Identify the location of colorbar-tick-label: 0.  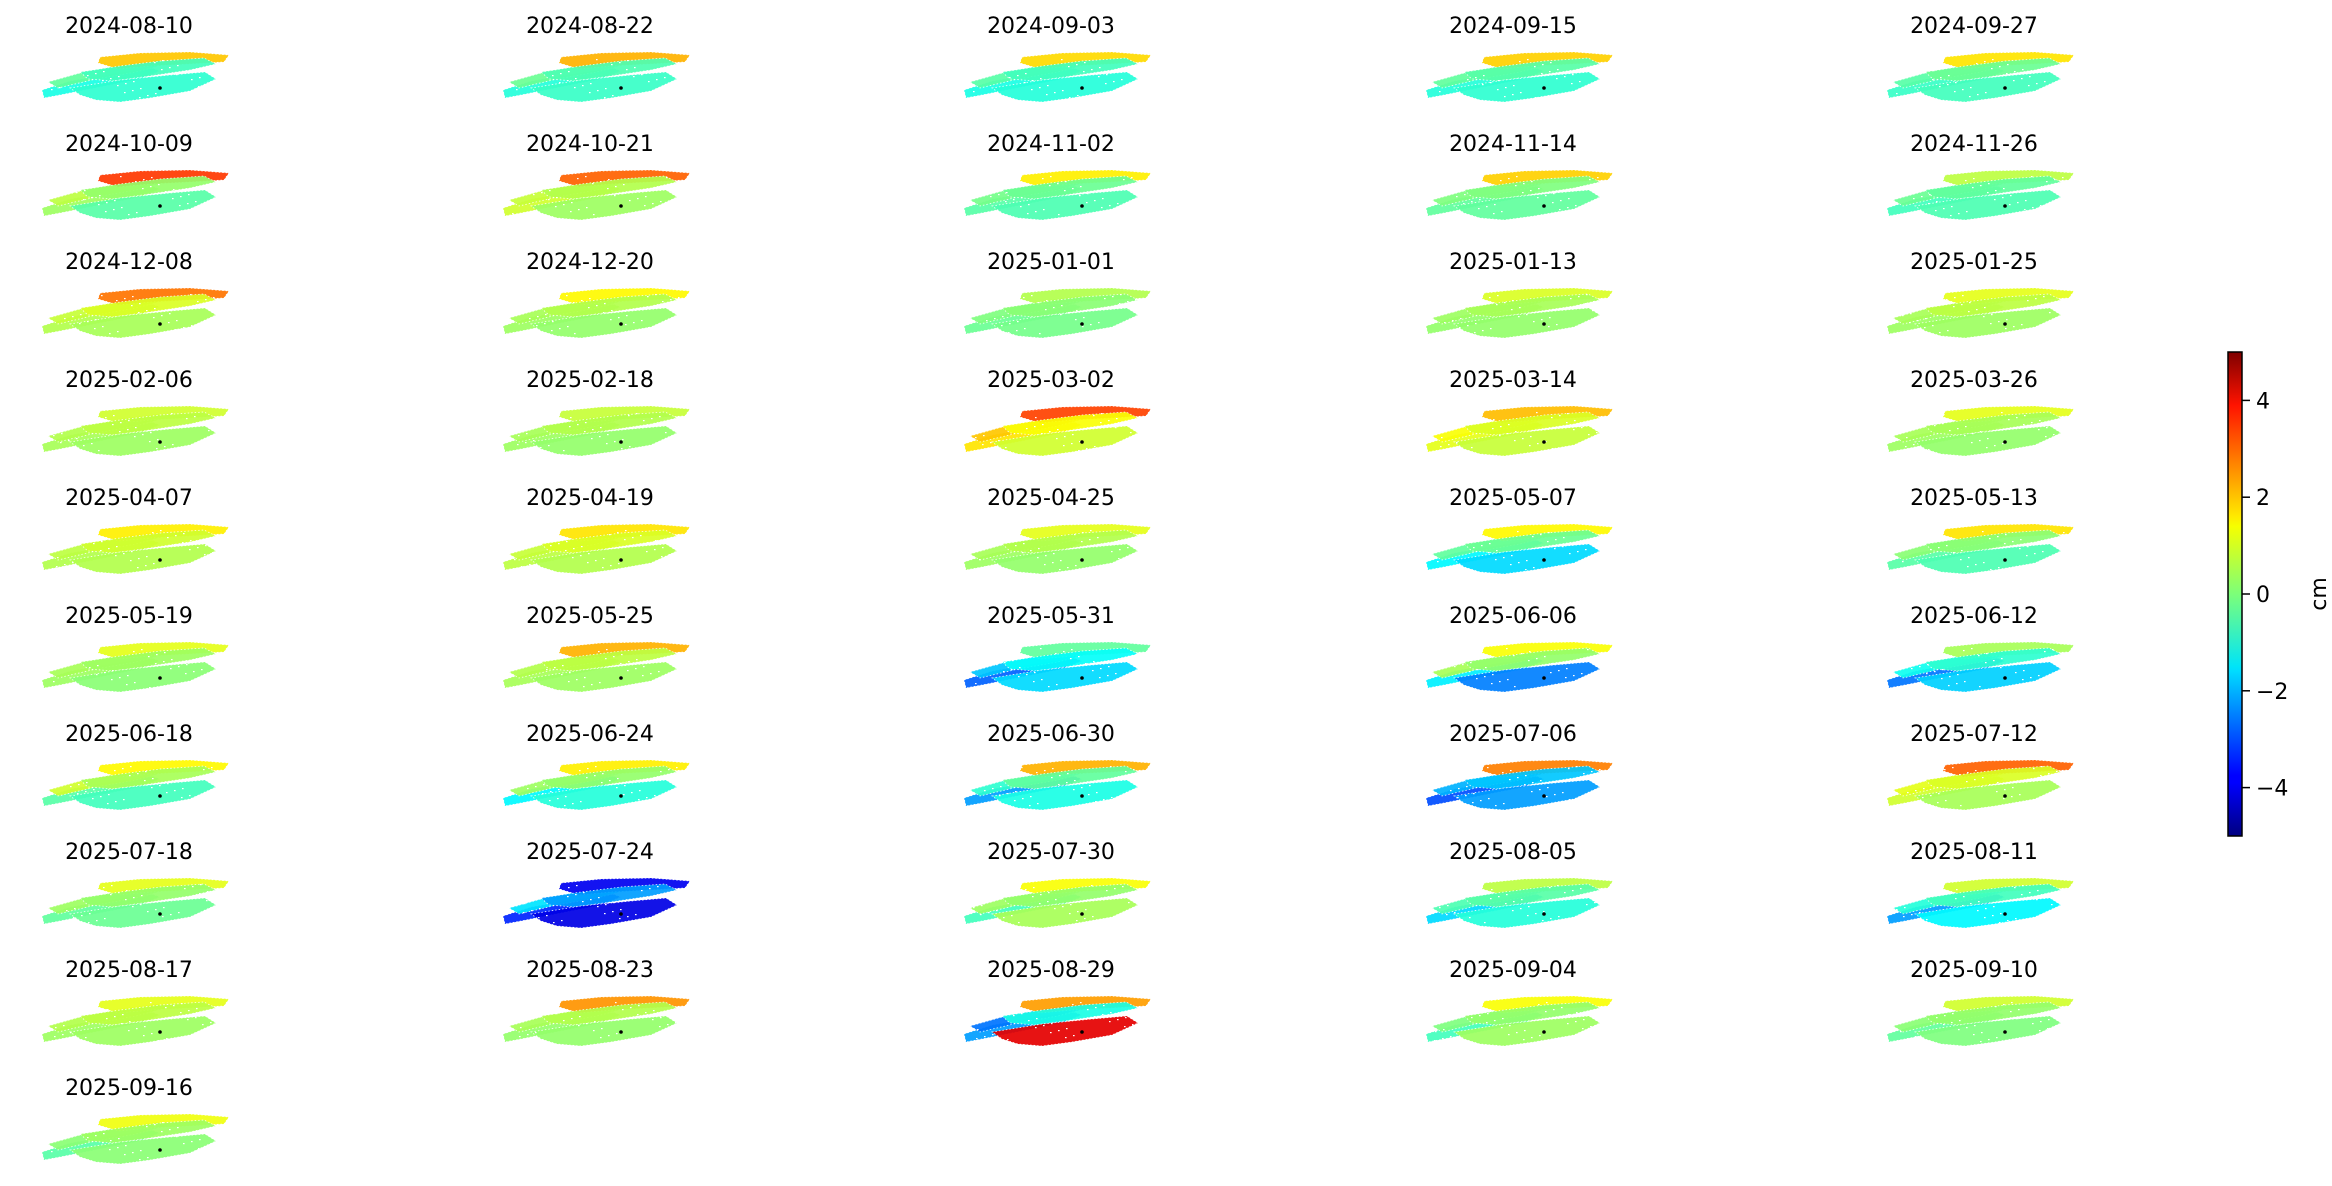
(2263, 595).